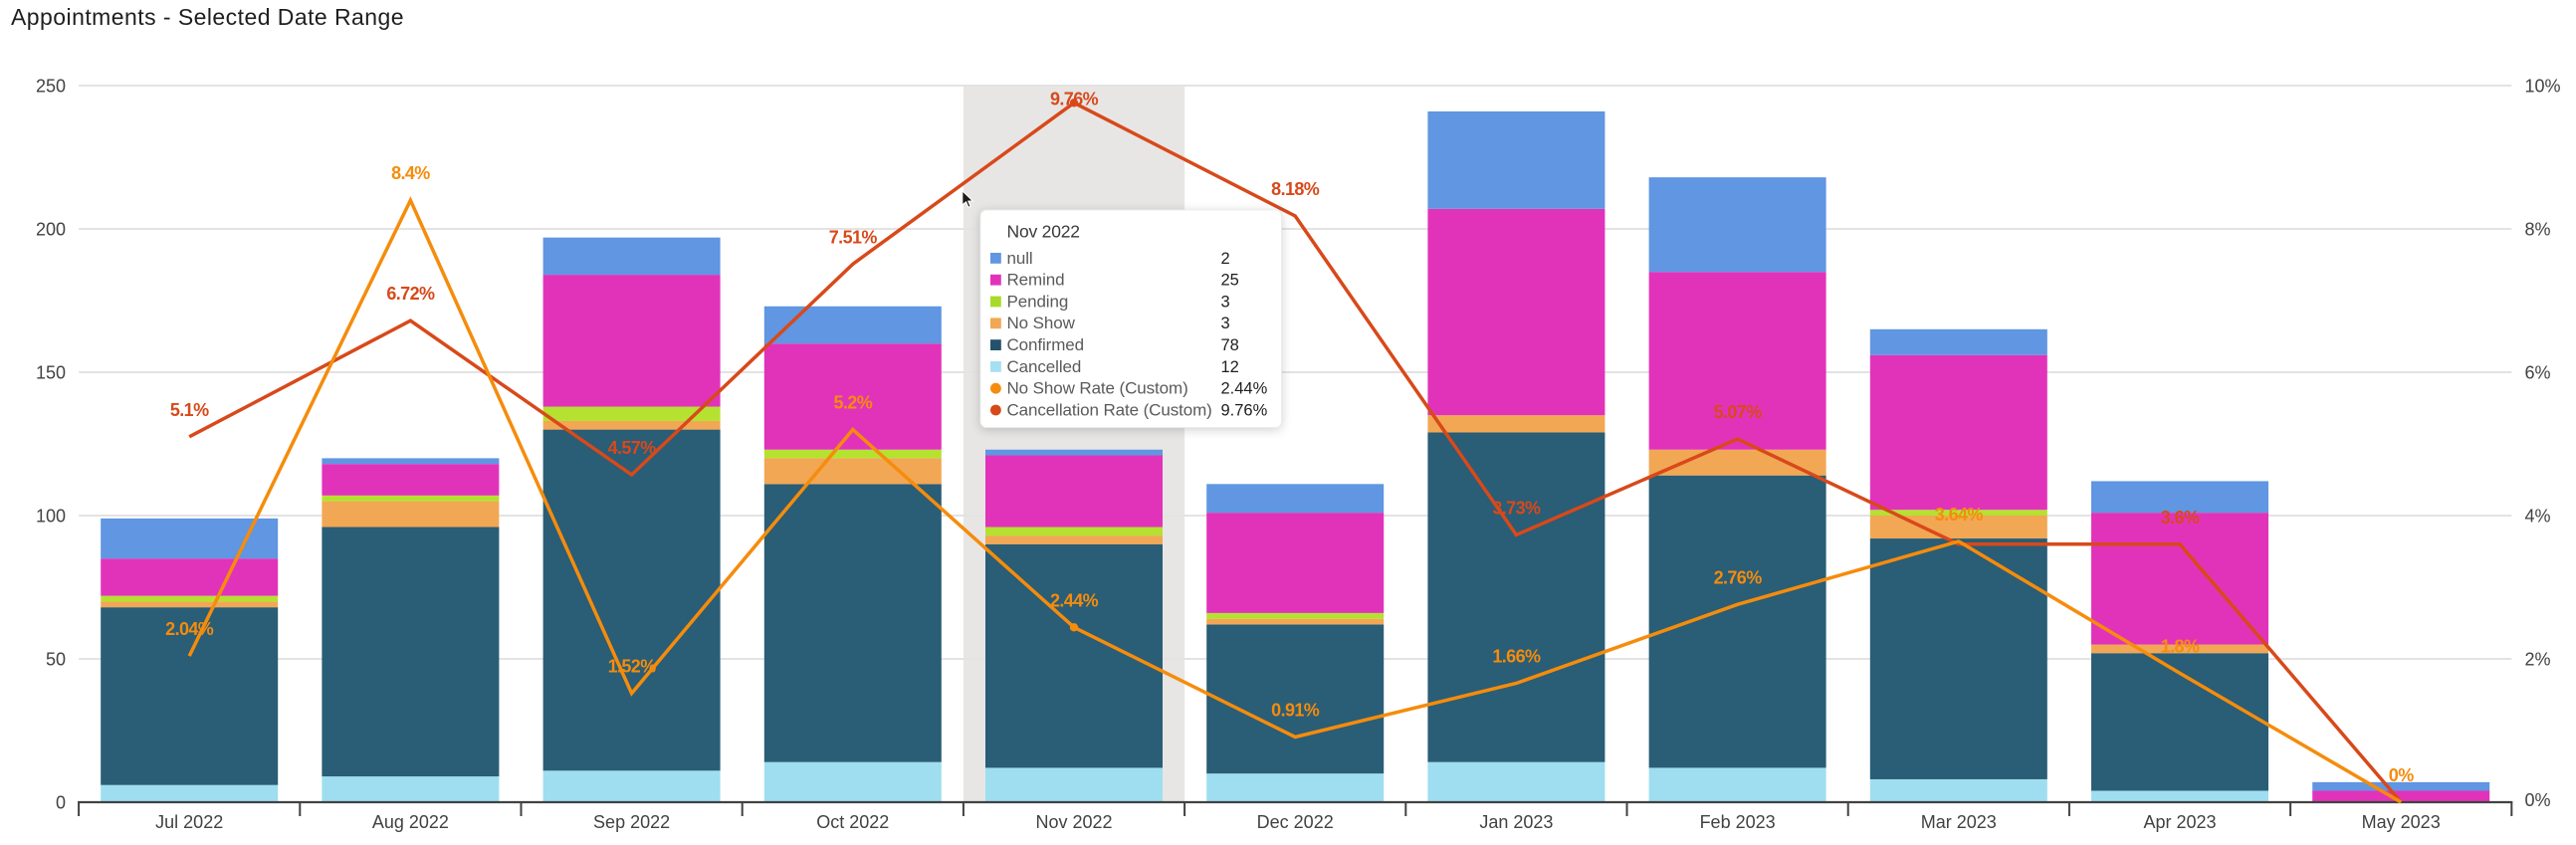 Image resolution: width=2576 pixels, height=845 pixels. What do you see at coordinates (2180, 646) in the screenshot?
I see `svg-text: 1.8%` at bounding box center [2180, 646].